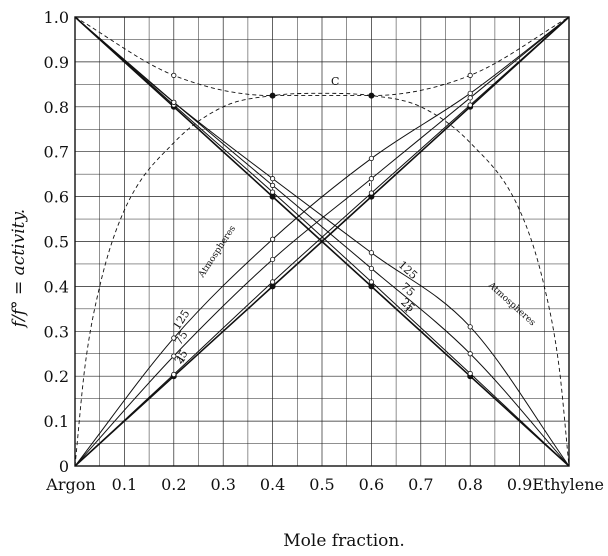 The width and height of the screenshot is (608, 556). What do you see at coordinates (335, 81) in the screenshot?
I see `sum-curve-label-c: C` at bounding box center [335, 81].